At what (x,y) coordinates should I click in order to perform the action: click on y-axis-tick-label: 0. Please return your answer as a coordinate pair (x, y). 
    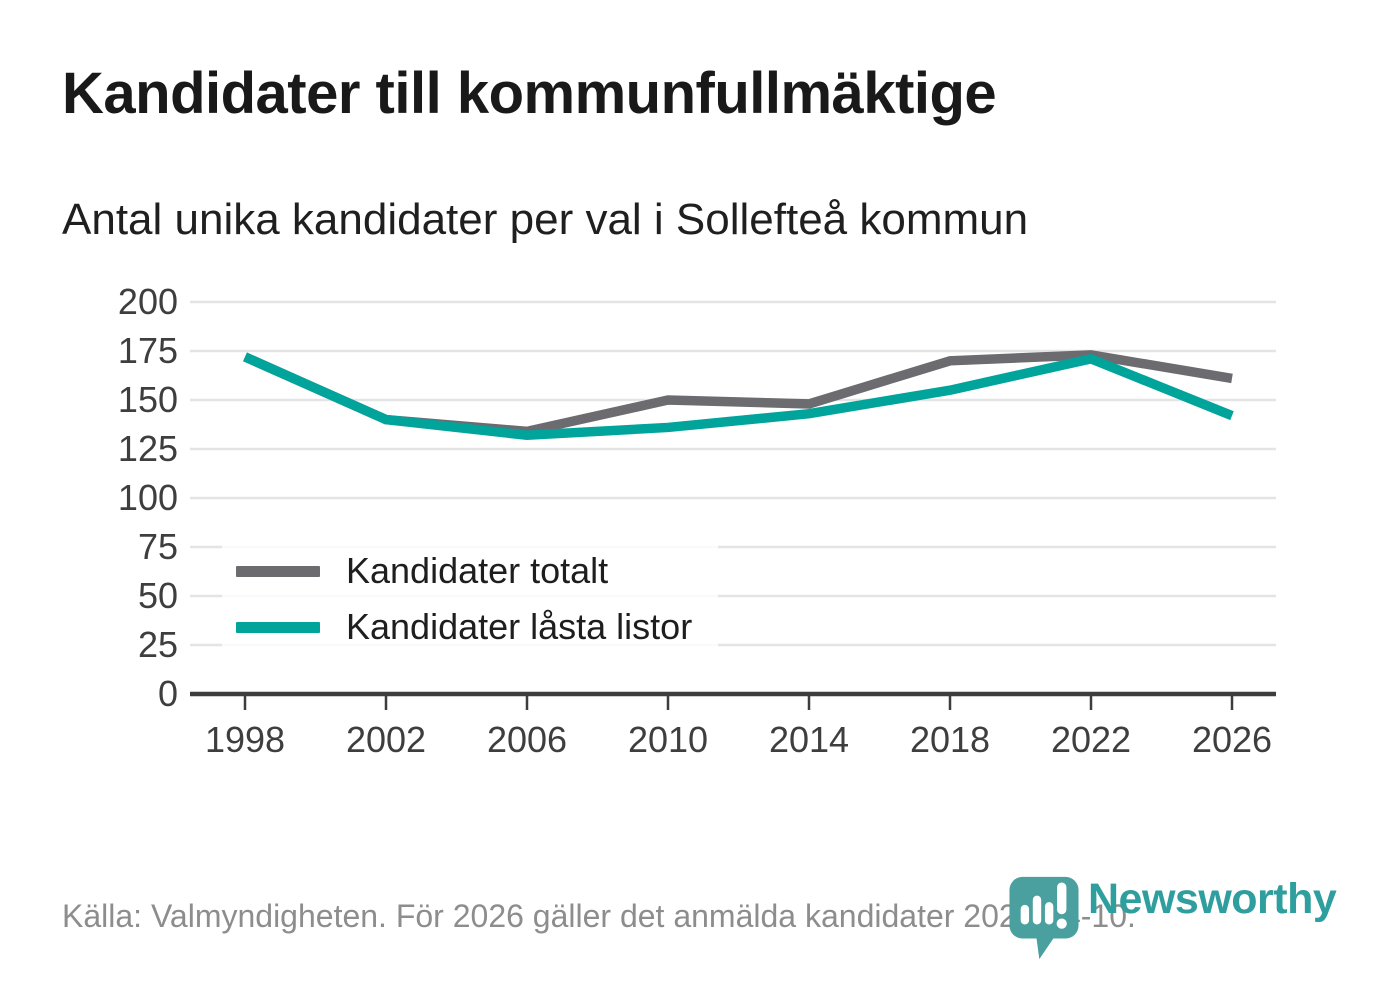
    Looking at the image, I should click on (168, 693).